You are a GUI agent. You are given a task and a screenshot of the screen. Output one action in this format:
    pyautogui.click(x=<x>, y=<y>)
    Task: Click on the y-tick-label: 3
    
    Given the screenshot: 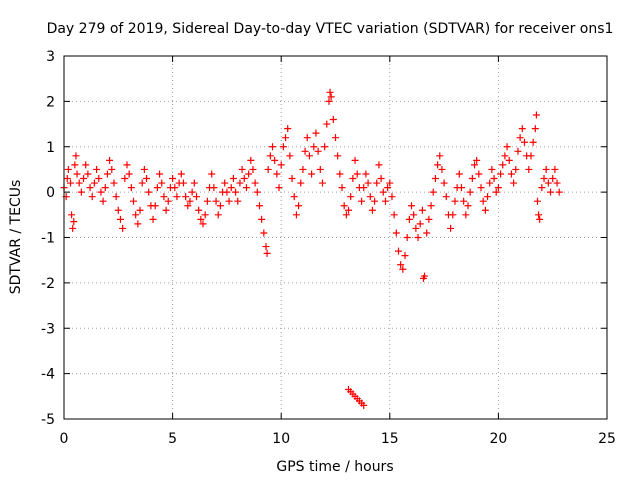 What is the action you would take?
    pyautogui.click(x=50, y=57)
    